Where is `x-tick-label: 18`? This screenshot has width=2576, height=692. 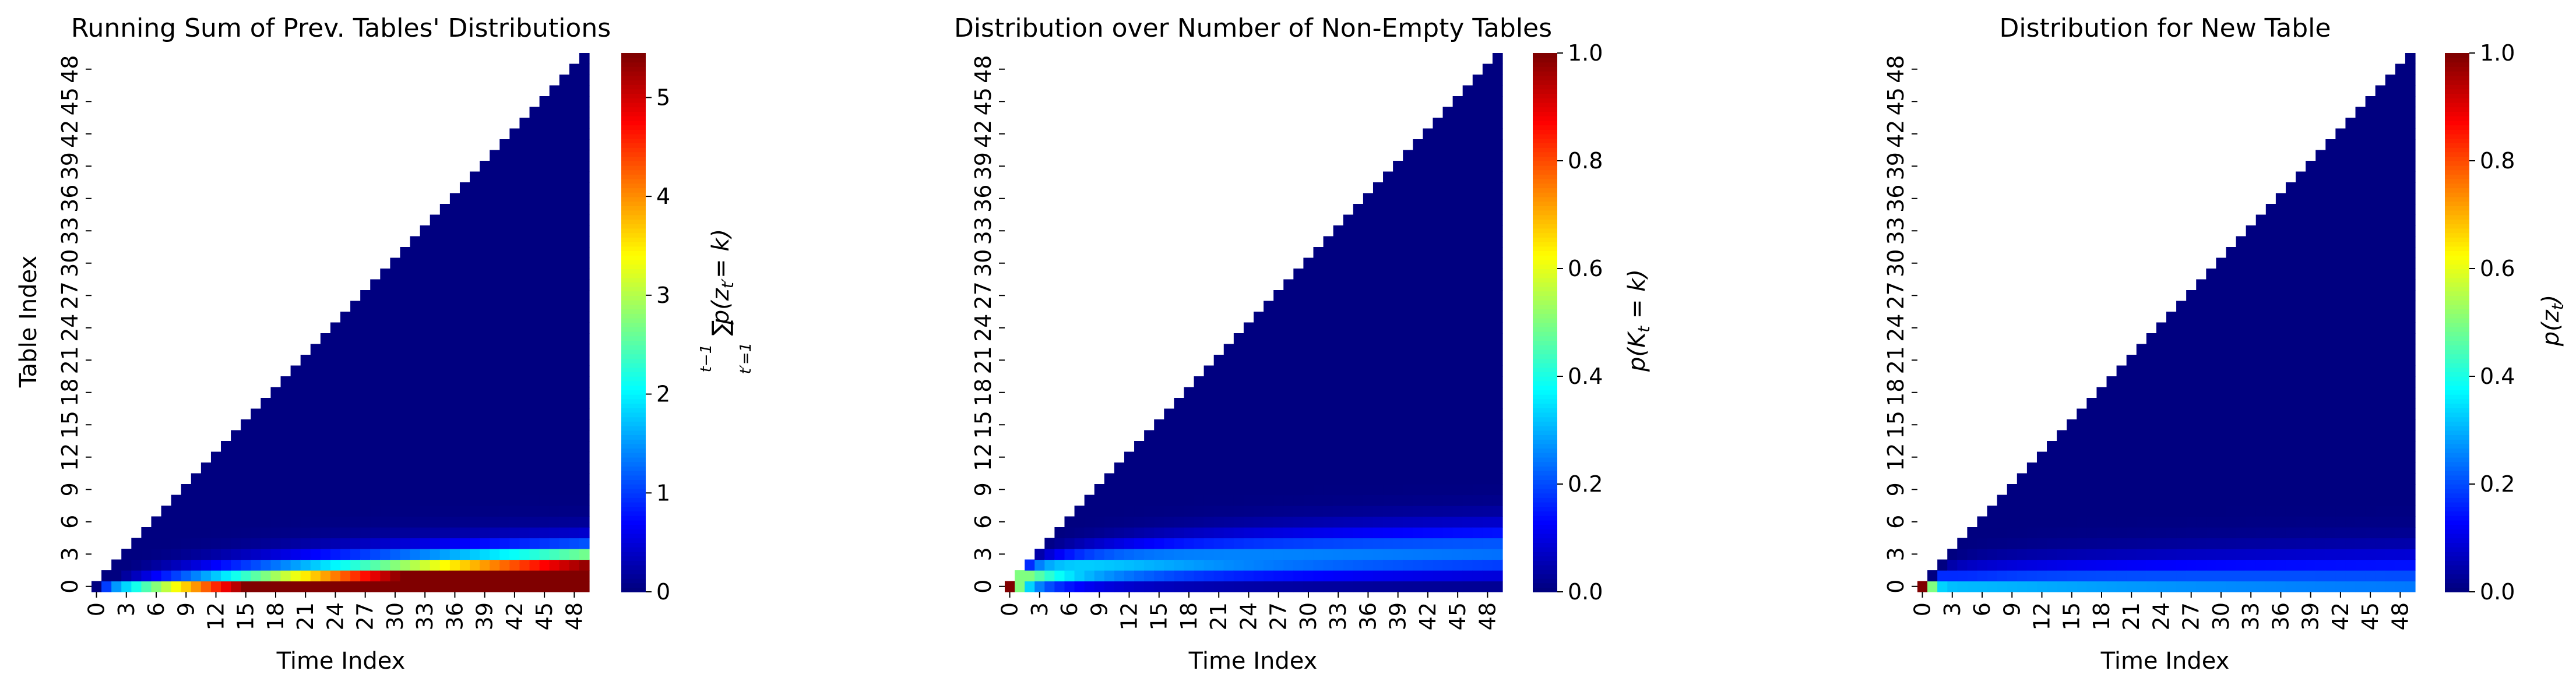 x-tick-label: 18 is located at coordinates (1189, 616).